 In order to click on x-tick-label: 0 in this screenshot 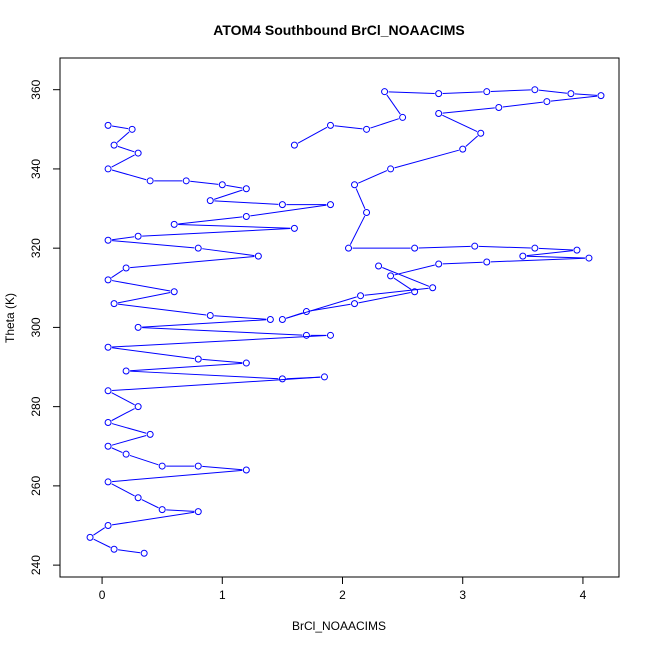, I will do `click(102, 595)`.